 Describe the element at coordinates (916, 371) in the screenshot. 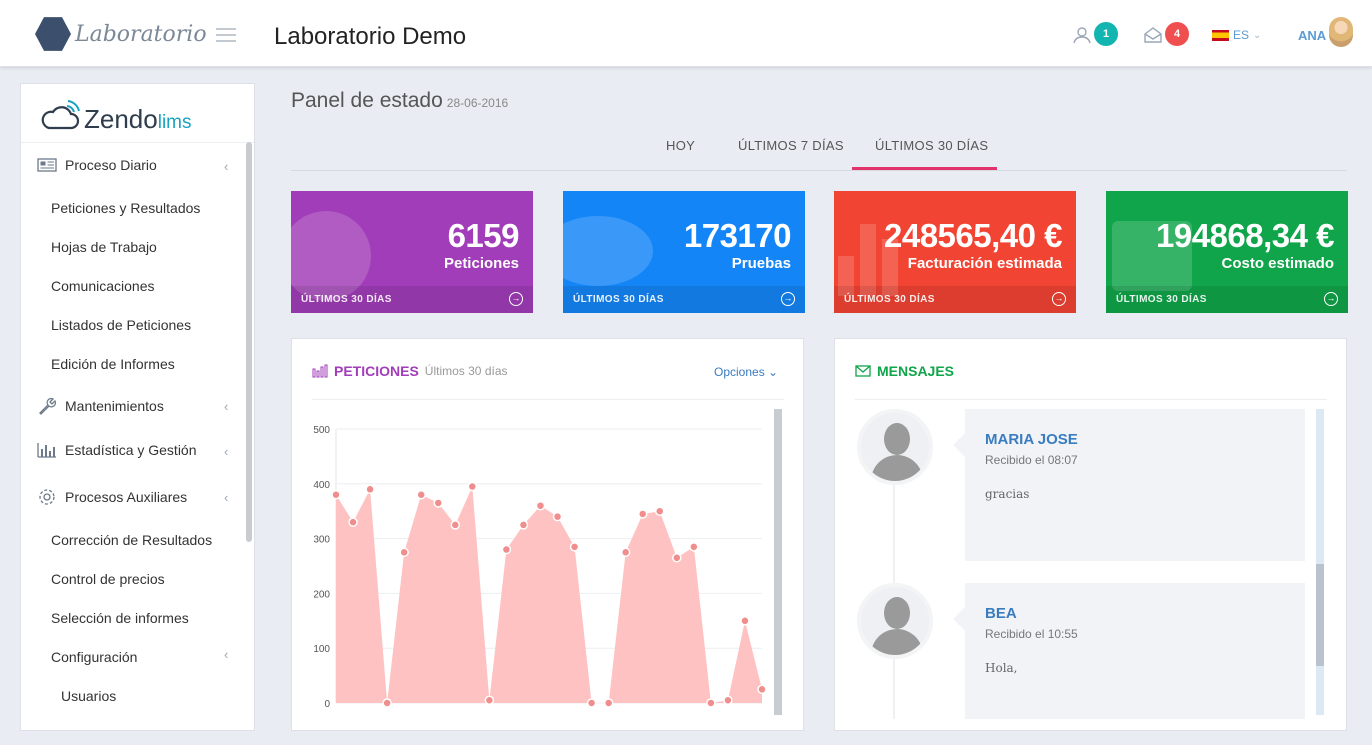

I see `mensajes-panel-title: MENSAJES` at that location.